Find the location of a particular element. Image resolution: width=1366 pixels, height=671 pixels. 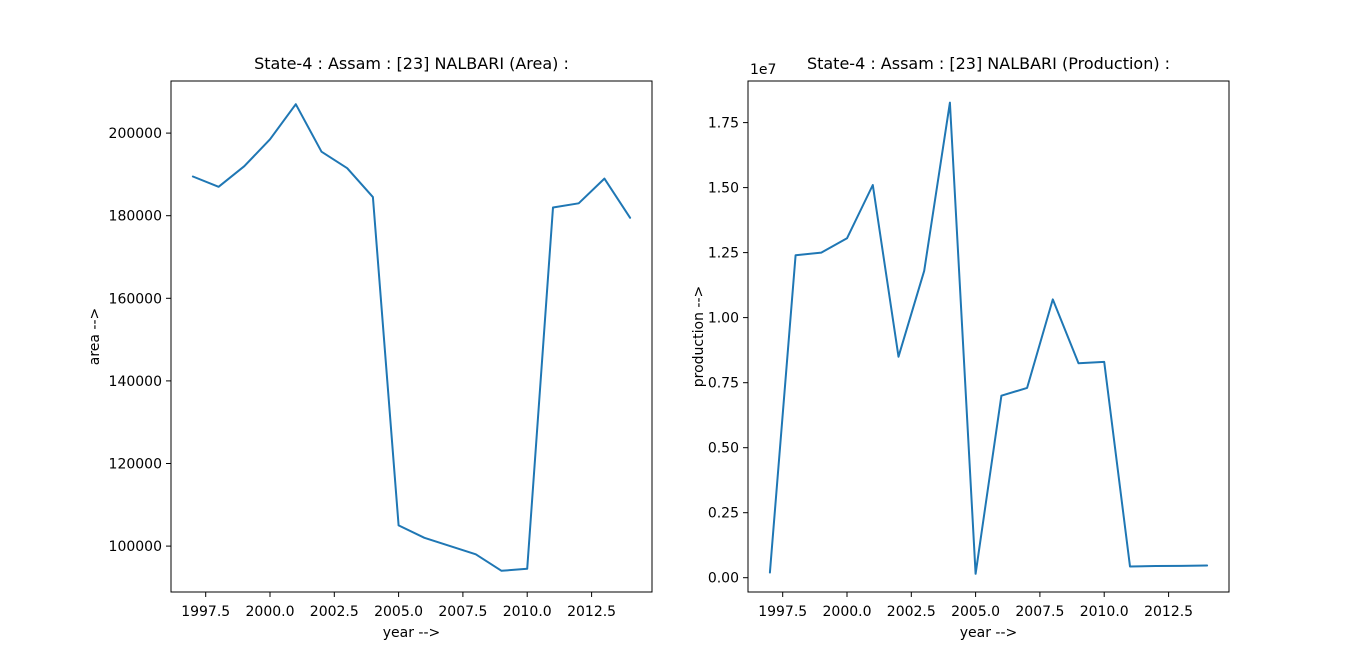

axis-offset-text: 1e7 is located at coordinates (763, 70).